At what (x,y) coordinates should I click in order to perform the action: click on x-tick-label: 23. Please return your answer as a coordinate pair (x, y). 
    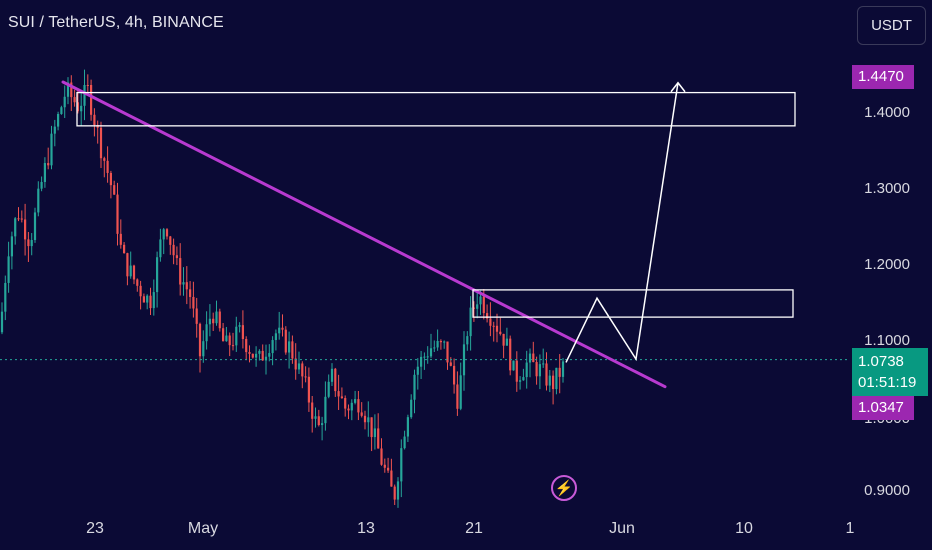
    Looking at the image, I should click on (95, 528).